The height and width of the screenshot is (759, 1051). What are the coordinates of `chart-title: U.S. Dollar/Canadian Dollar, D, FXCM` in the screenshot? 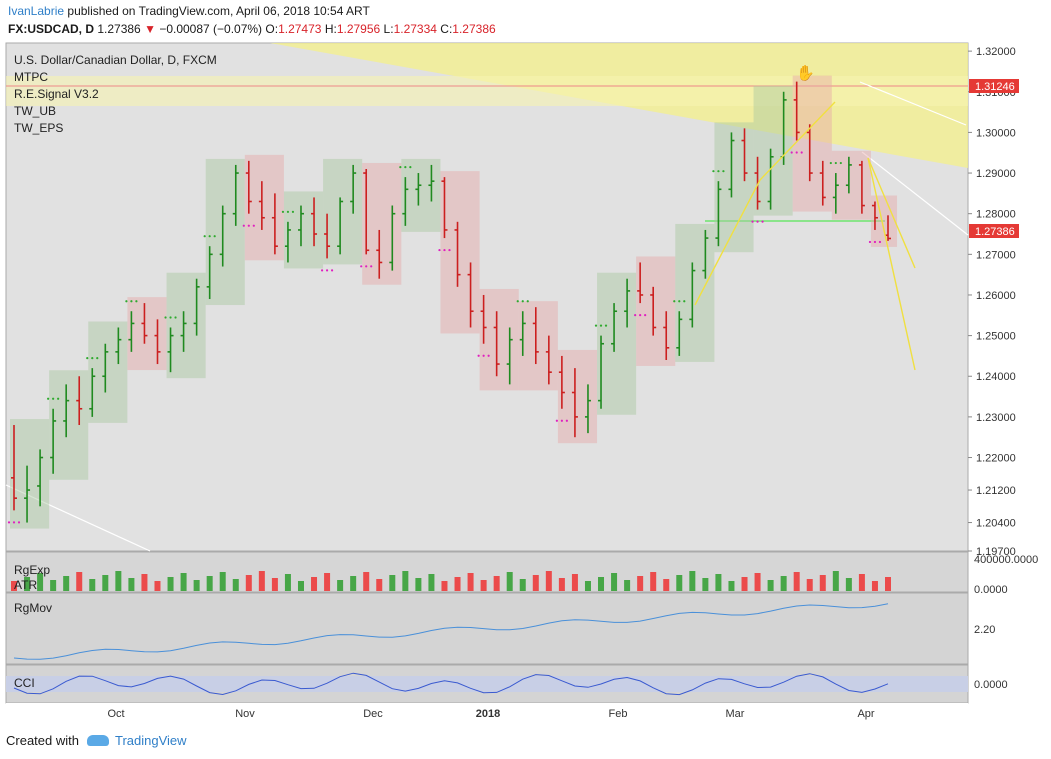 It's located at (115, 60).